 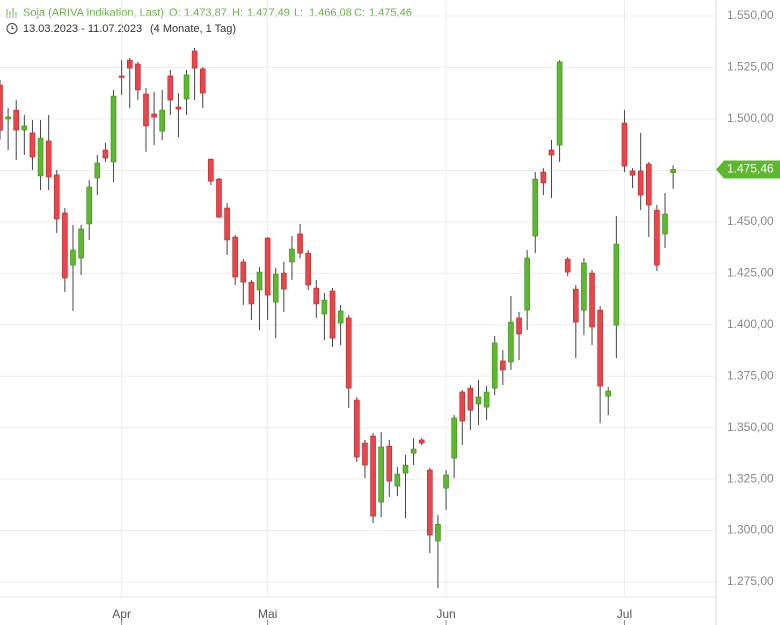 I want to click on date-range: 13.03.2023 - 11.07.2023, so click(x=82, y=29).